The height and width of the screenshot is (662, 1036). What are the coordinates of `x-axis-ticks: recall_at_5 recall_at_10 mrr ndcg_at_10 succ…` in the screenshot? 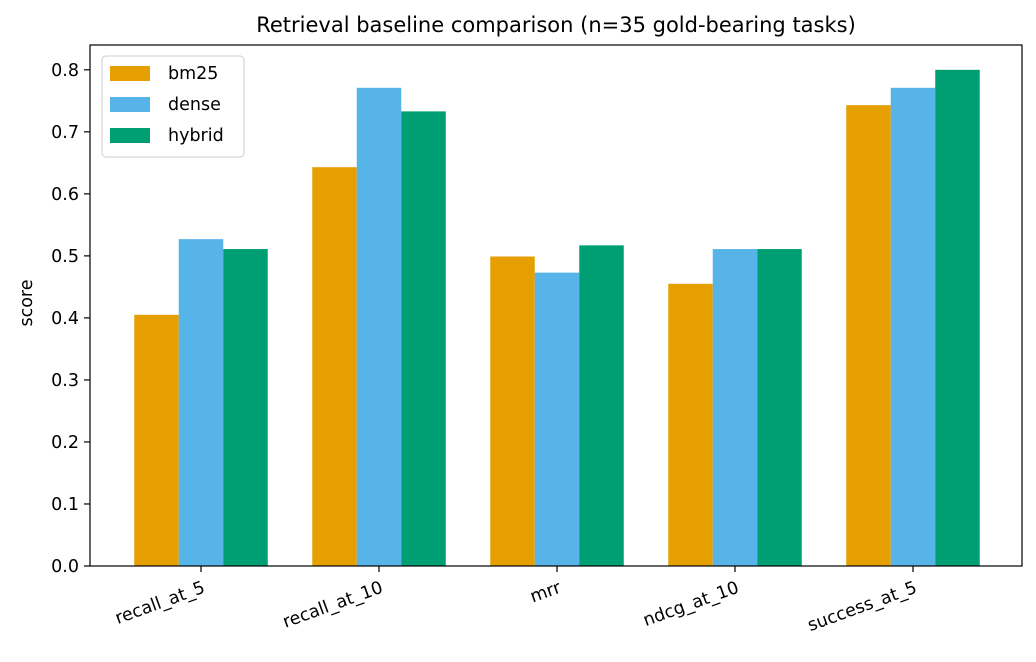 It's located at (516, 601).